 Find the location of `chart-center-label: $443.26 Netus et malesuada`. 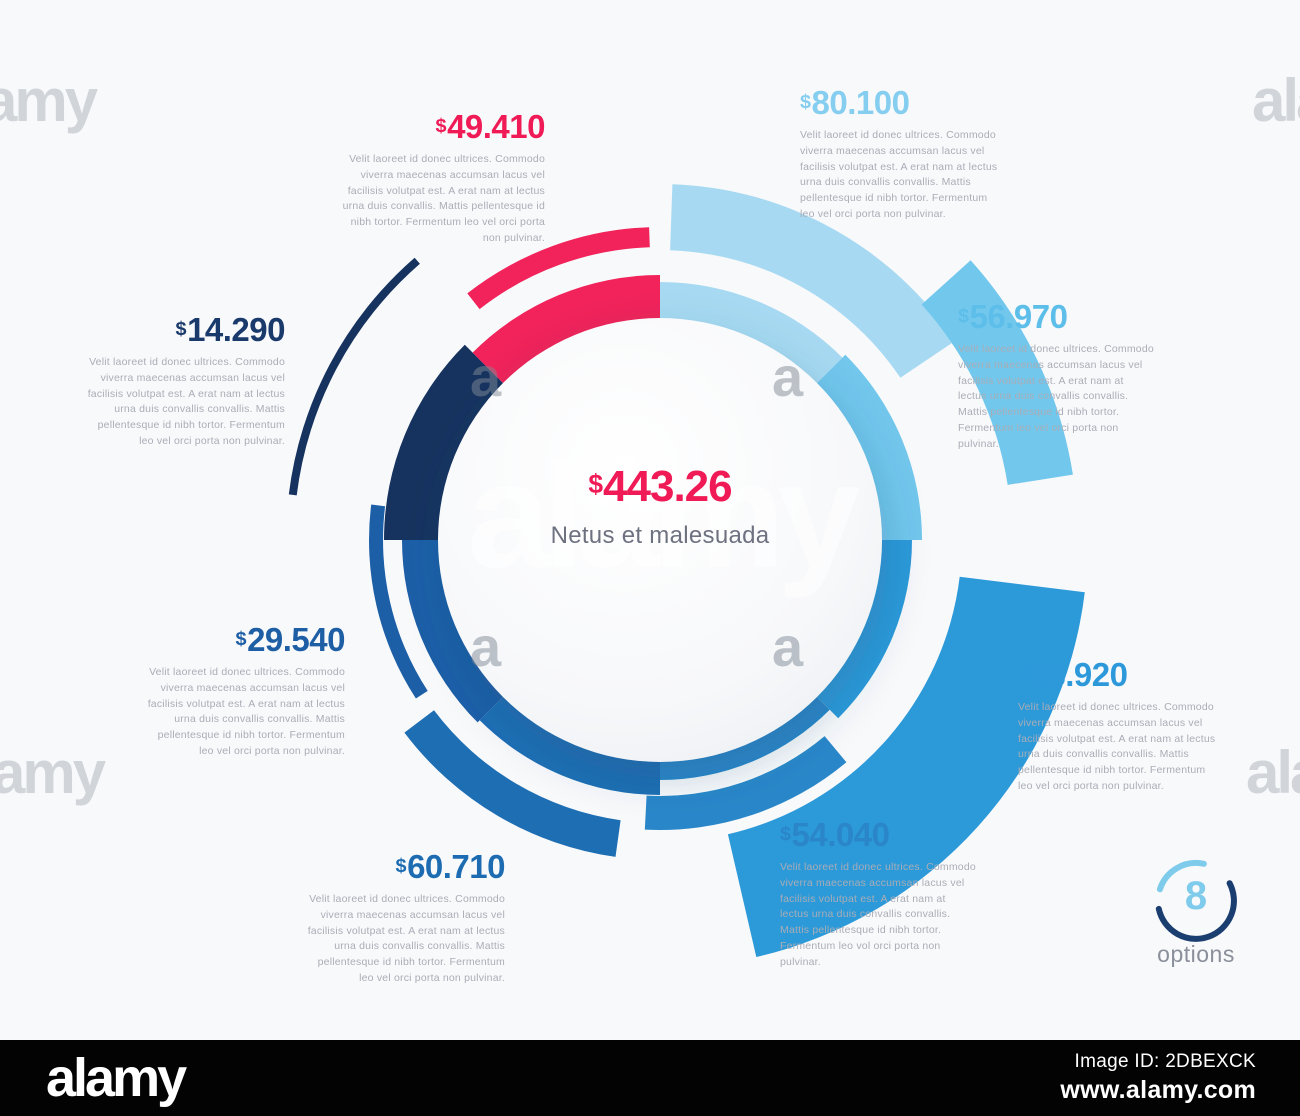

chart-center-label: $443.26 Netus et malesuada is located at coordinates (660, 506).